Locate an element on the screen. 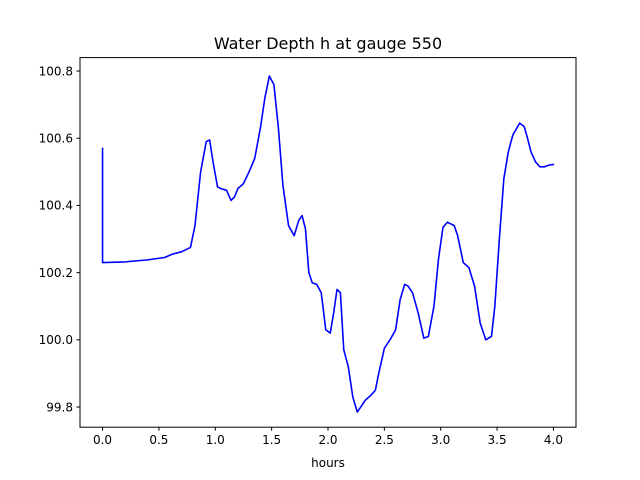  x-tick-label: 2.5 is located at coordinates (384, 440).